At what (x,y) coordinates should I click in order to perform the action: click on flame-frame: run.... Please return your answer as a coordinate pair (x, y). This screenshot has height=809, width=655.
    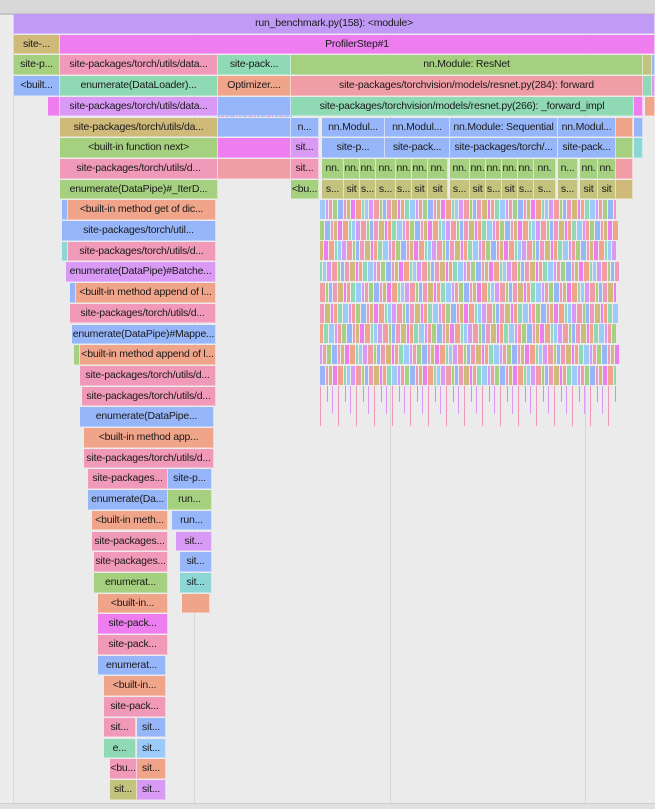
    Looking at the image, I should click on (192, 520).